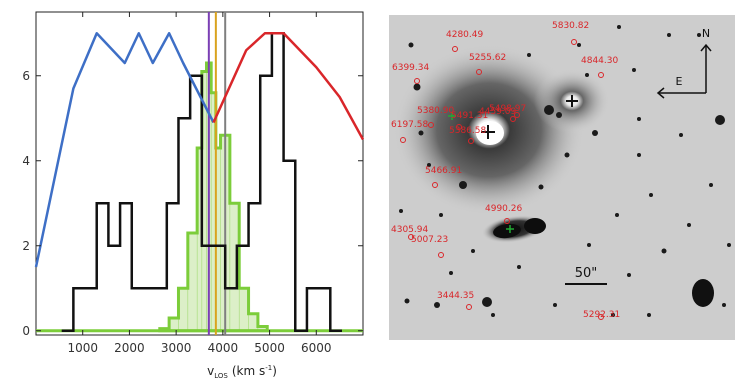 This screenshot has height=382, width=741. What do you see at coordinates (409, 230) in the screenshot?
I see `galaxy-velocity-label: 4305.94` at bounding box center [409, 230].